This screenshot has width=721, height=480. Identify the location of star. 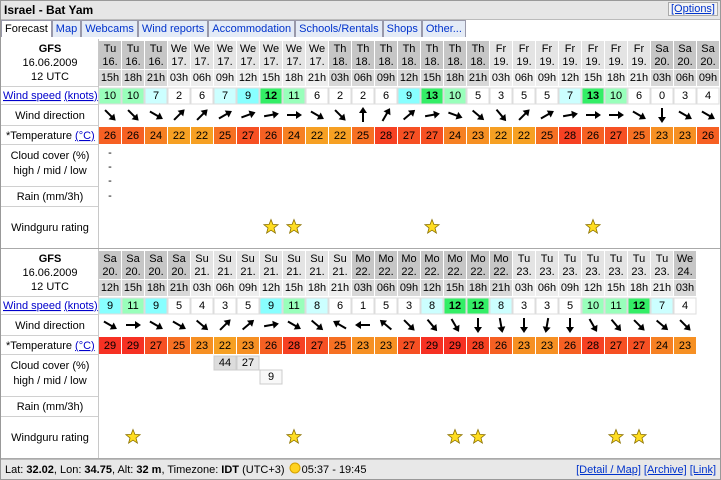
(593, 226).